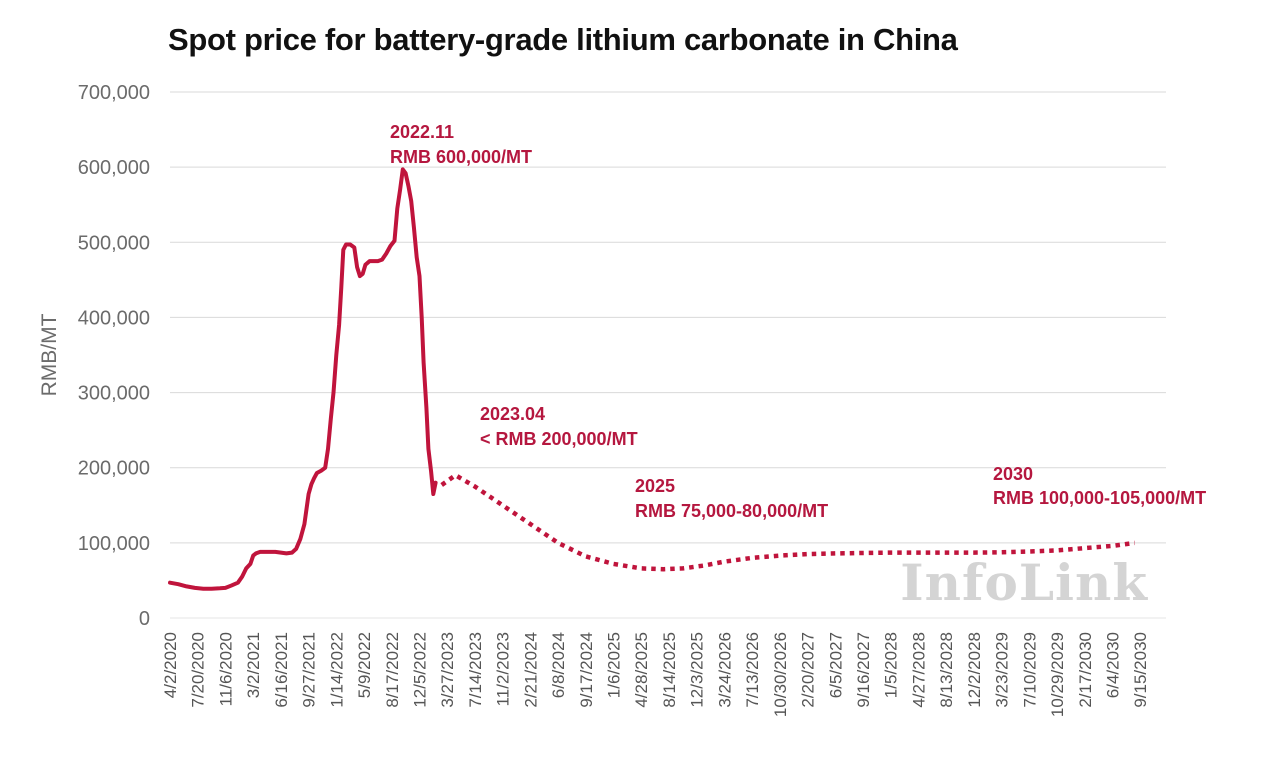 The width and height of the screenshot is (1280, 761). What do you see at coordinates (392, 670) in the screenshot?
I see `x-tick-label: 8/17/2022` at bounding box center [392, 670].